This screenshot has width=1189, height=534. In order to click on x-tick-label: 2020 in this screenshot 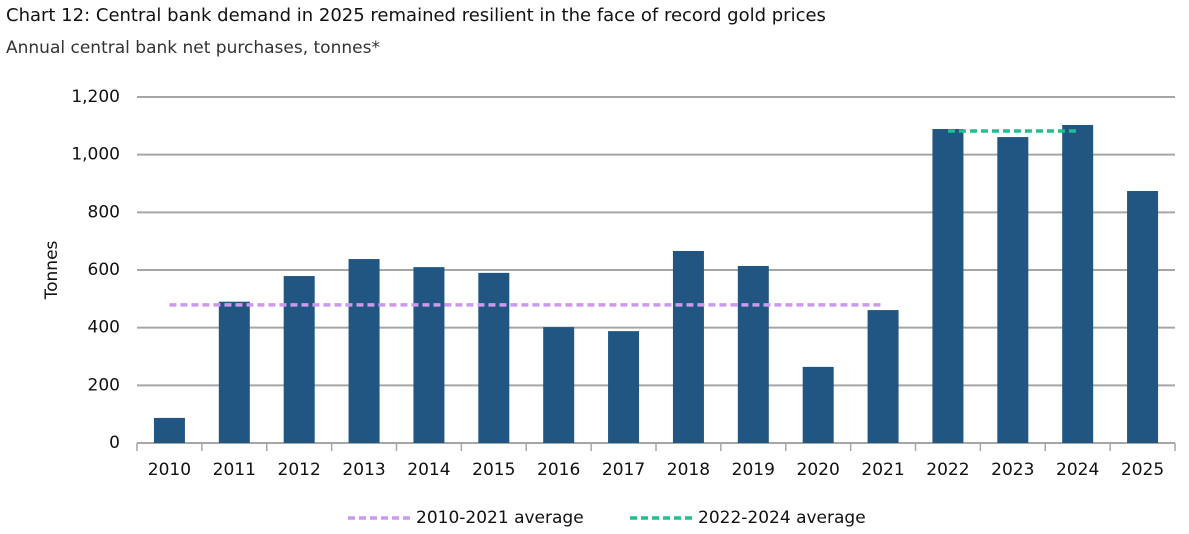, I will do `click(818, 470)`.